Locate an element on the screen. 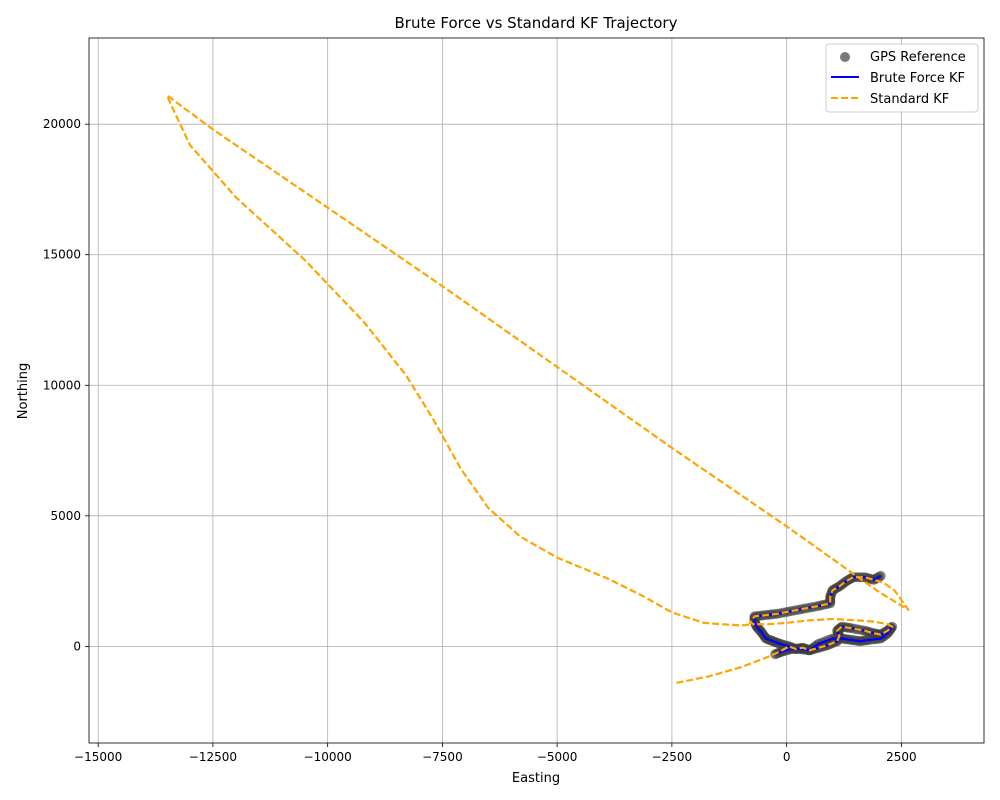  y-axis-ticks: 0 5000 10000 15000 20000 is located at coordinates (66, 385).